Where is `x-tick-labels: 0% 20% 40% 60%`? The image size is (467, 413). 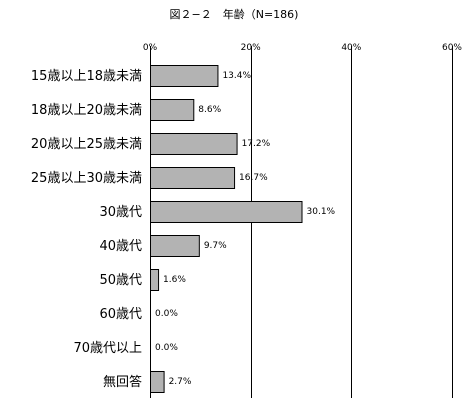 x-tick-labels: 0% 20% 40% 60% is located at coordinates (303, 48).